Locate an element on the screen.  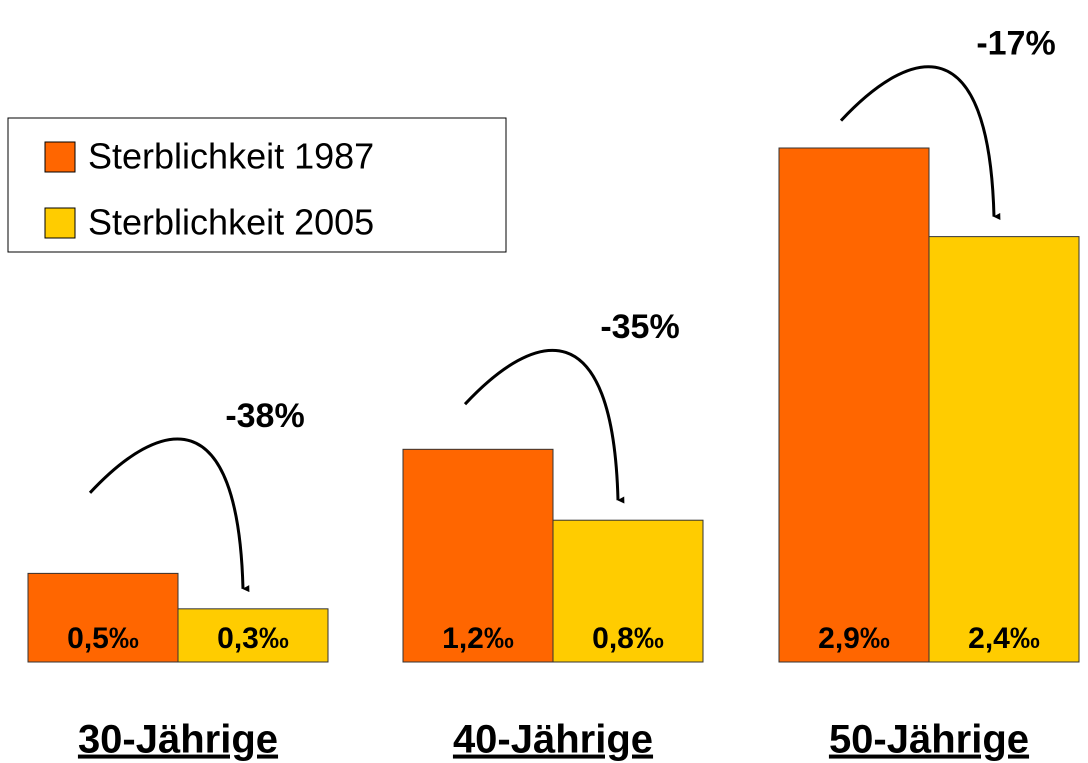
value-label: 0,8‰ is located at coordinates (628, 638).